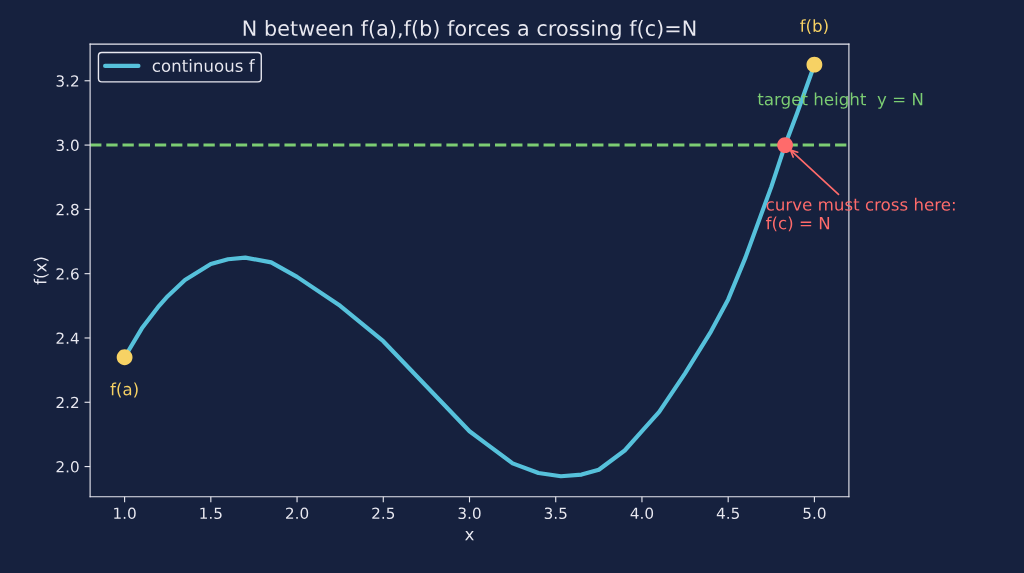 The image size is (1024, 573). What do you see at coordinates (67, 402) in the screenshot?
I see `y-tick-label: 2.2` at bounding box center [67, 402].